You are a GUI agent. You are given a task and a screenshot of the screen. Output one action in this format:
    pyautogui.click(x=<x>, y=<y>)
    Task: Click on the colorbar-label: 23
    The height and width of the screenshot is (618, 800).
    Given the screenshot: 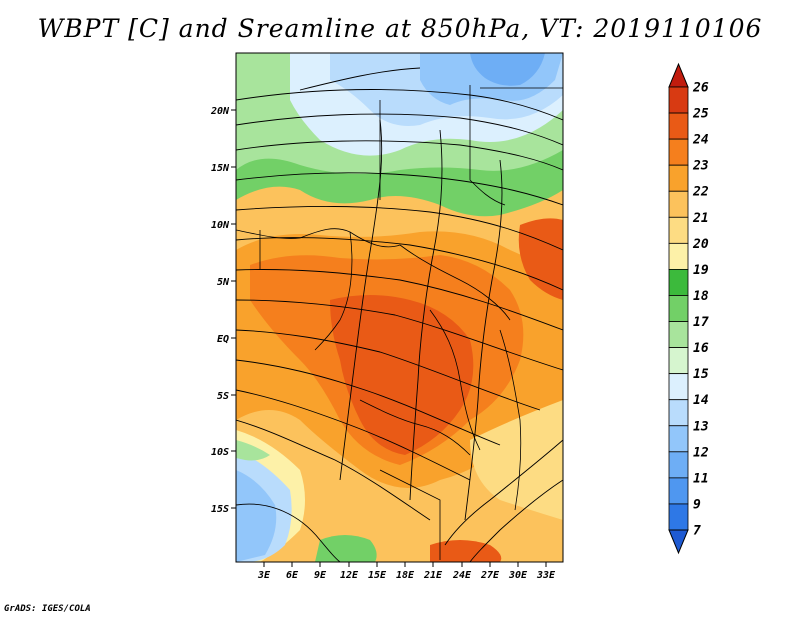 What is the action you would take?
    pyautogui.click(x=700, y=166)
    